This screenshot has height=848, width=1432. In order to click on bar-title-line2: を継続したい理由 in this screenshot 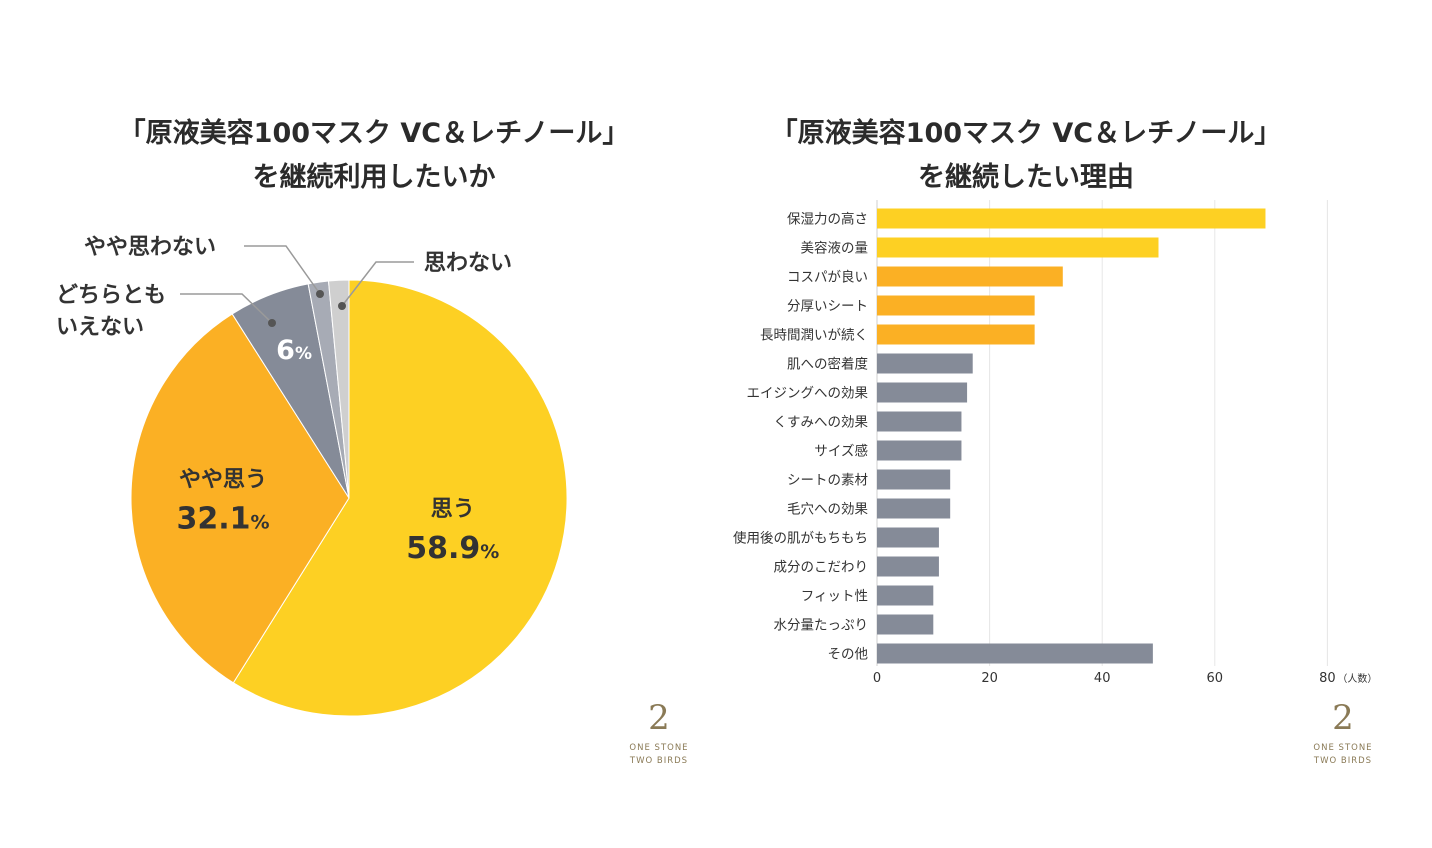, I will do `click(1026, 177)`.